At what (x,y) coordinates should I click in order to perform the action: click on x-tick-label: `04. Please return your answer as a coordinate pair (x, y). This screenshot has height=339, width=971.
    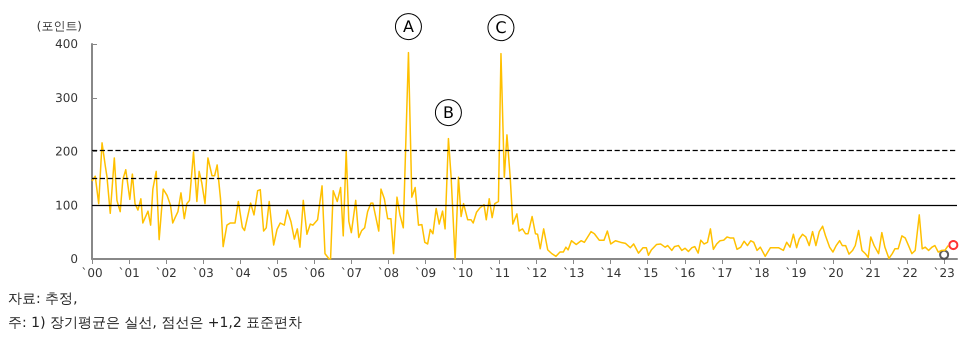
    Looking at the image, I should click on (240, 273).